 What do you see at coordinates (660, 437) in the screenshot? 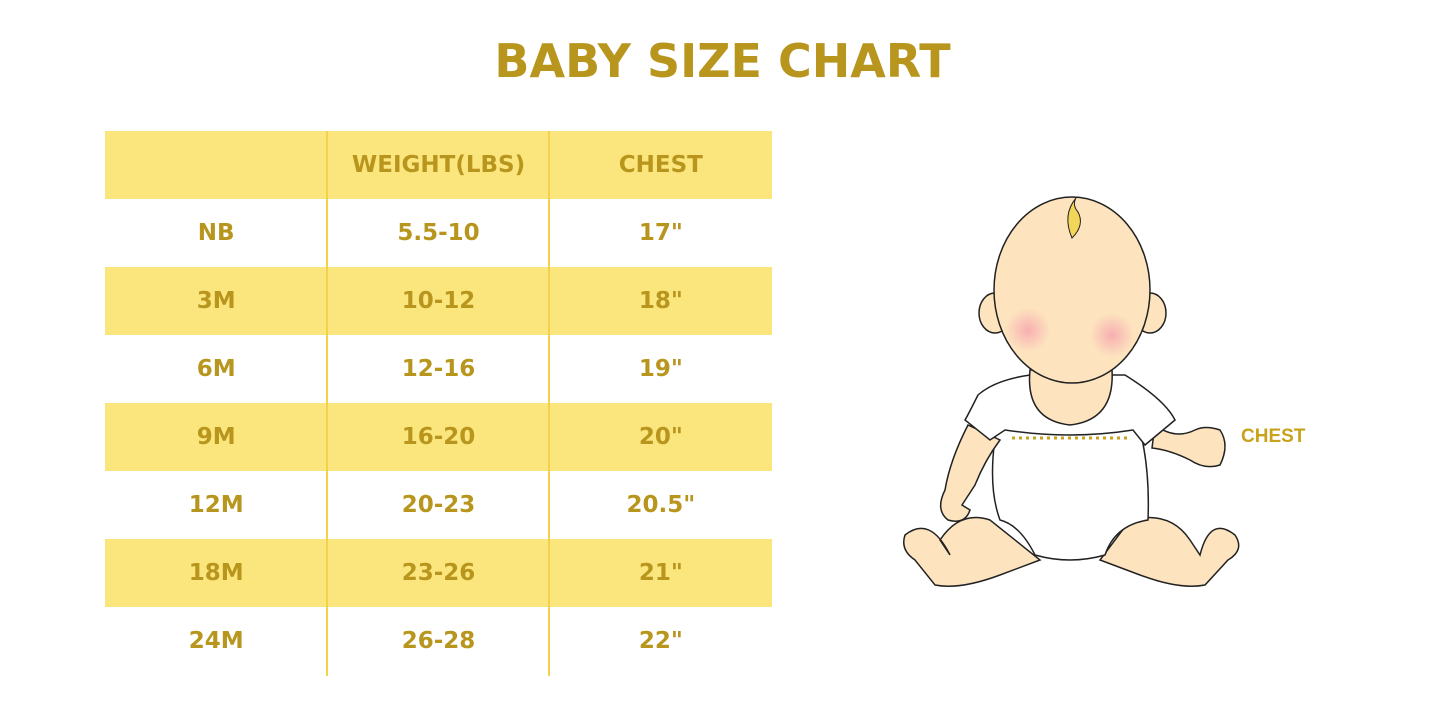
I see `cell-chest: 20"` at bounding box center [660, 437].